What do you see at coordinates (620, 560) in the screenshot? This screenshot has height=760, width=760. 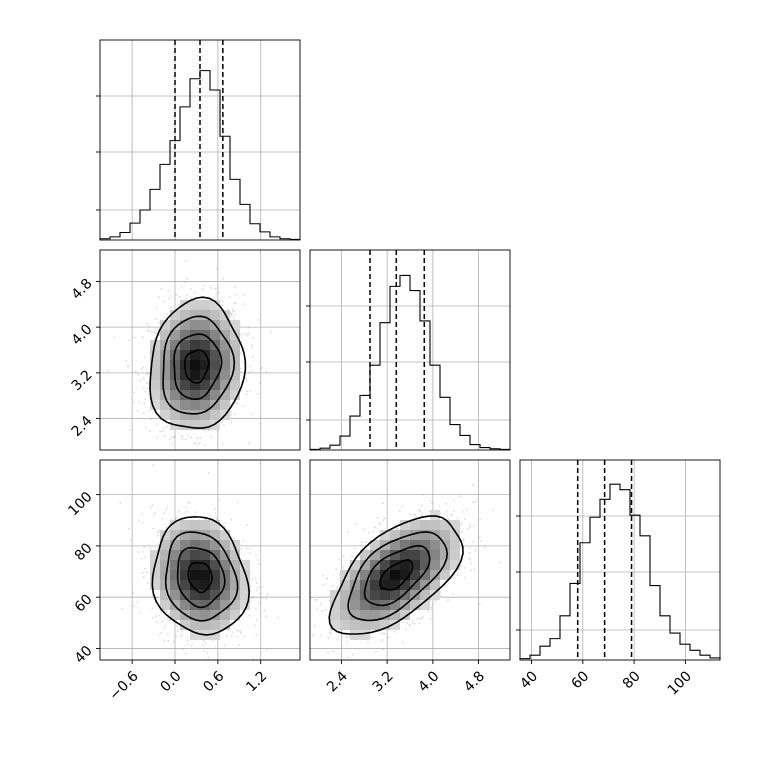 I see `histogram-2-frame` at bounding box center [620, 560].